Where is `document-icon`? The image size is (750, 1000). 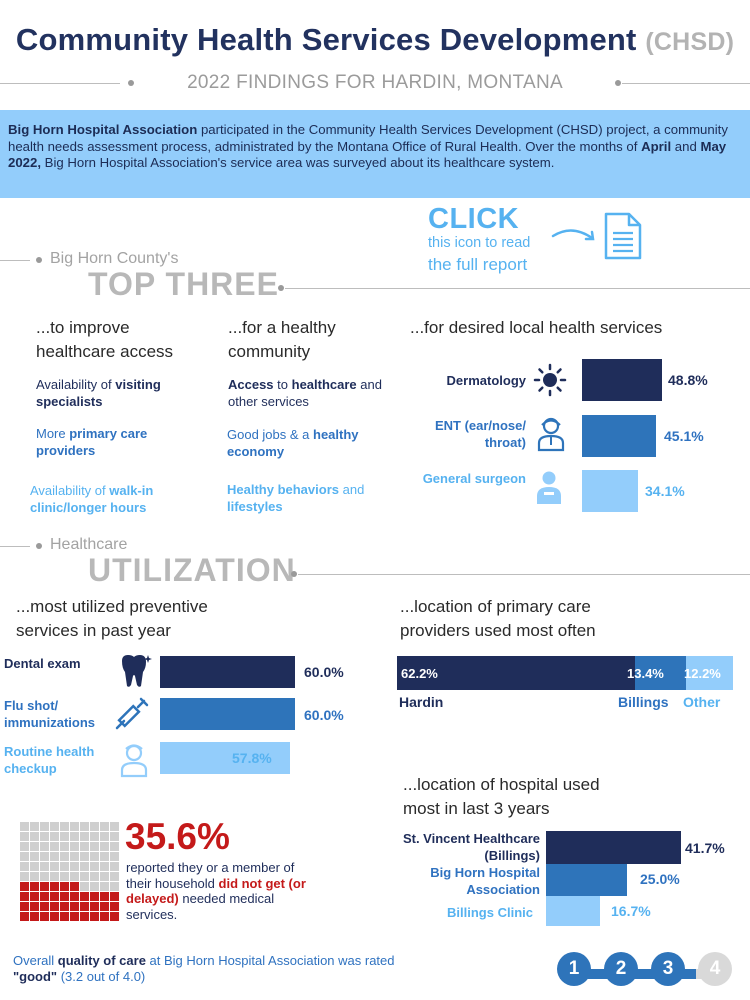 document-icon is located at coordinates (623, 236).